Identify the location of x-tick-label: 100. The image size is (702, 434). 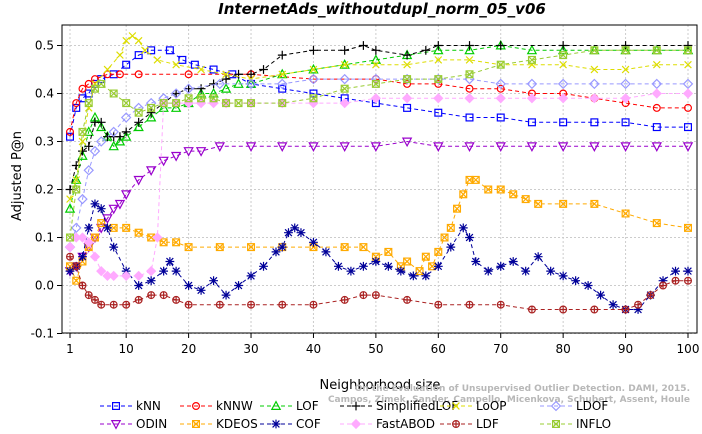
(688, 349).